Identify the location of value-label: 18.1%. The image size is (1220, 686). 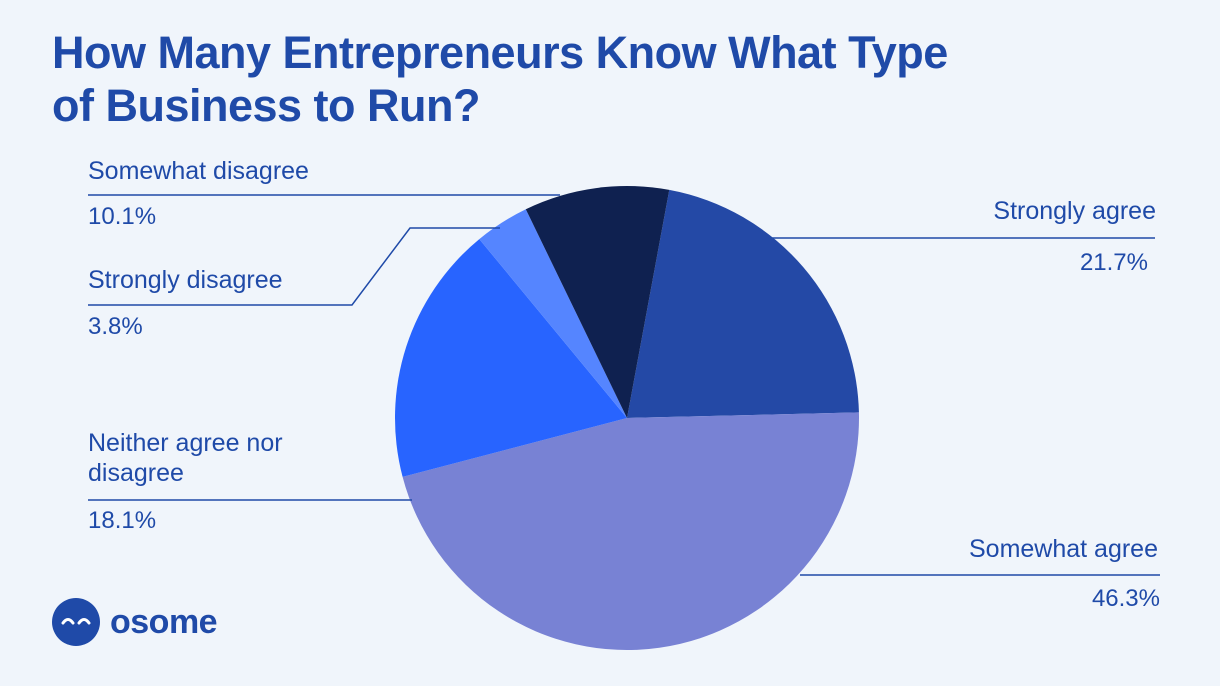
(122, 520).